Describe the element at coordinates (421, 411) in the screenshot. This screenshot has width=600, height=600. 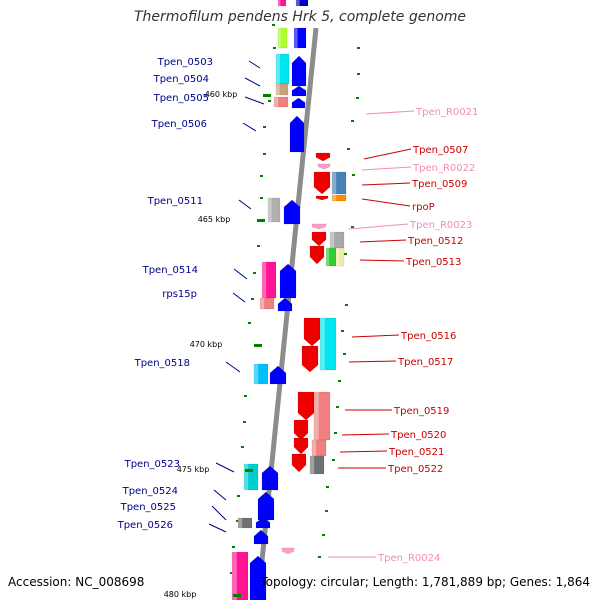
I see `right-gene-label: Tpen_0519` at that location.